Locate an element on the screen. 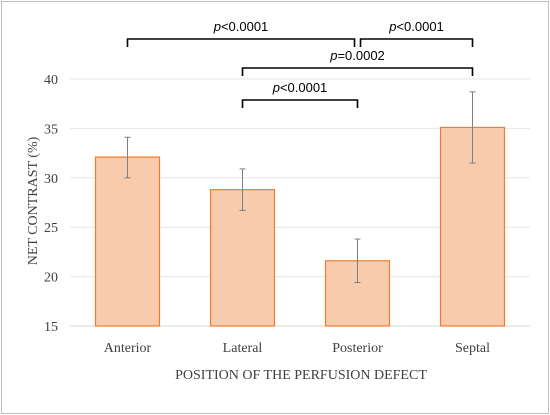 The height and width of the screenshot is (415, 550). y-tick-labels: 15 20 25 30 35 40 is located at coordinates (51, 204).